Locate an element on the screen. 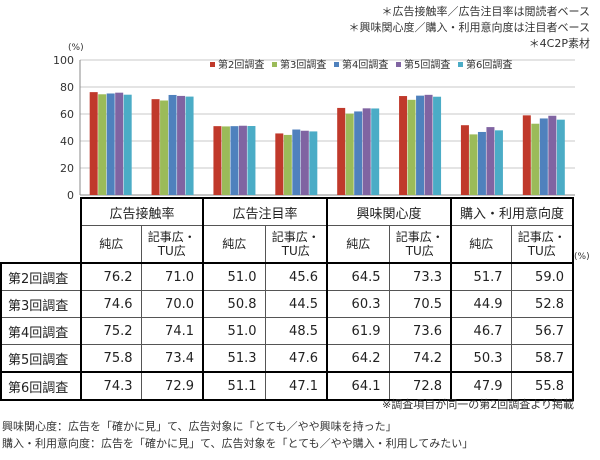 This screenshot has height=460, width=600. table-row: 第6回調査 74.3 72.9 51.1 47.1 64.1 72.8 47.9 55.8 is located at coordinates (287, 386).